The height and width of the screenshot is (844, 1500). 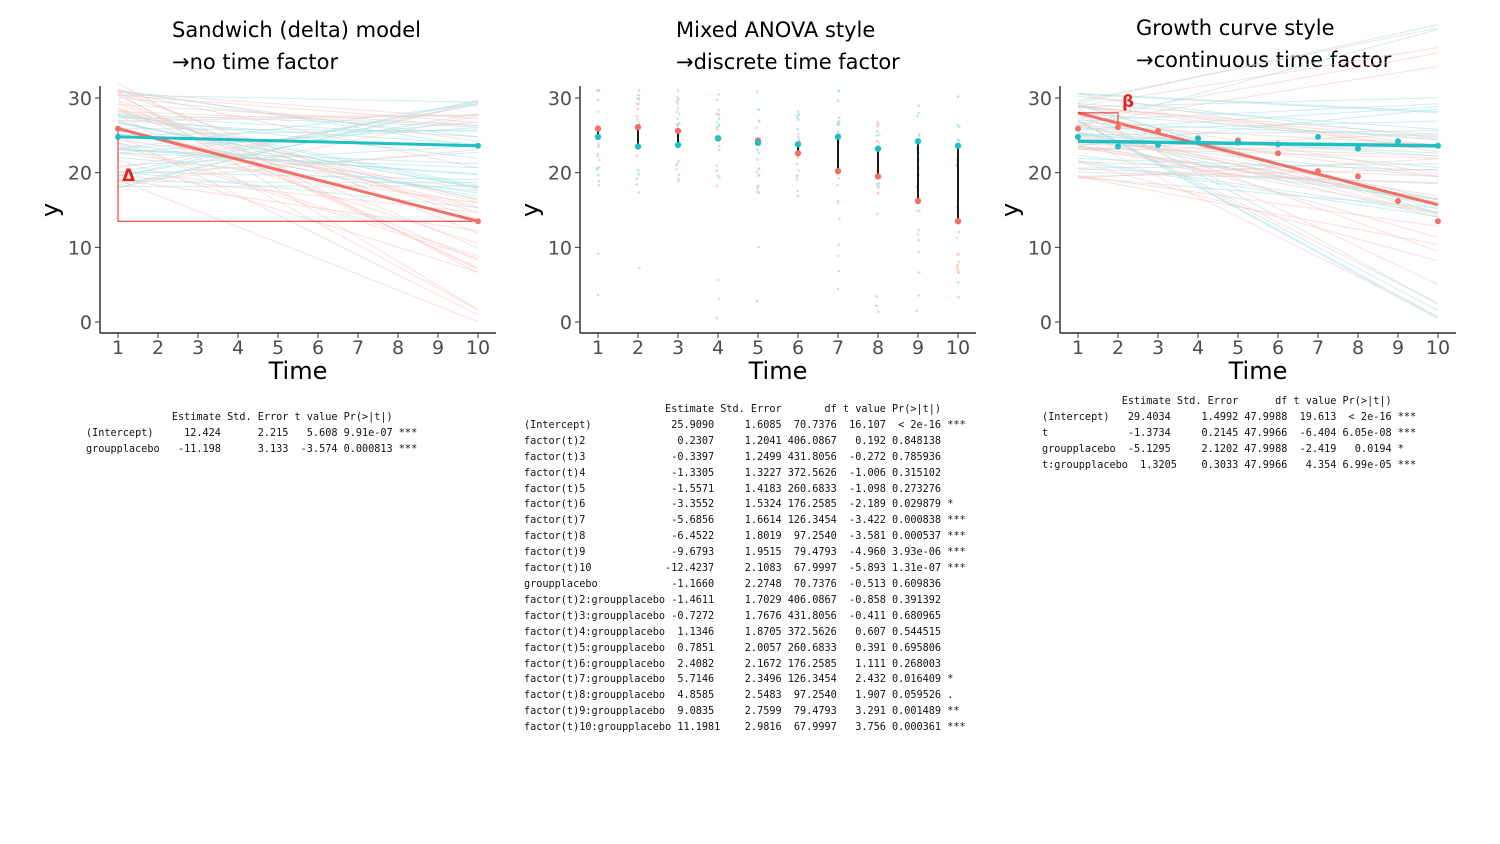 What do you see at coordinates (129, 176) in the screenshot?
I see `delta-annotation: Δ` at bounding box center [129, 176].